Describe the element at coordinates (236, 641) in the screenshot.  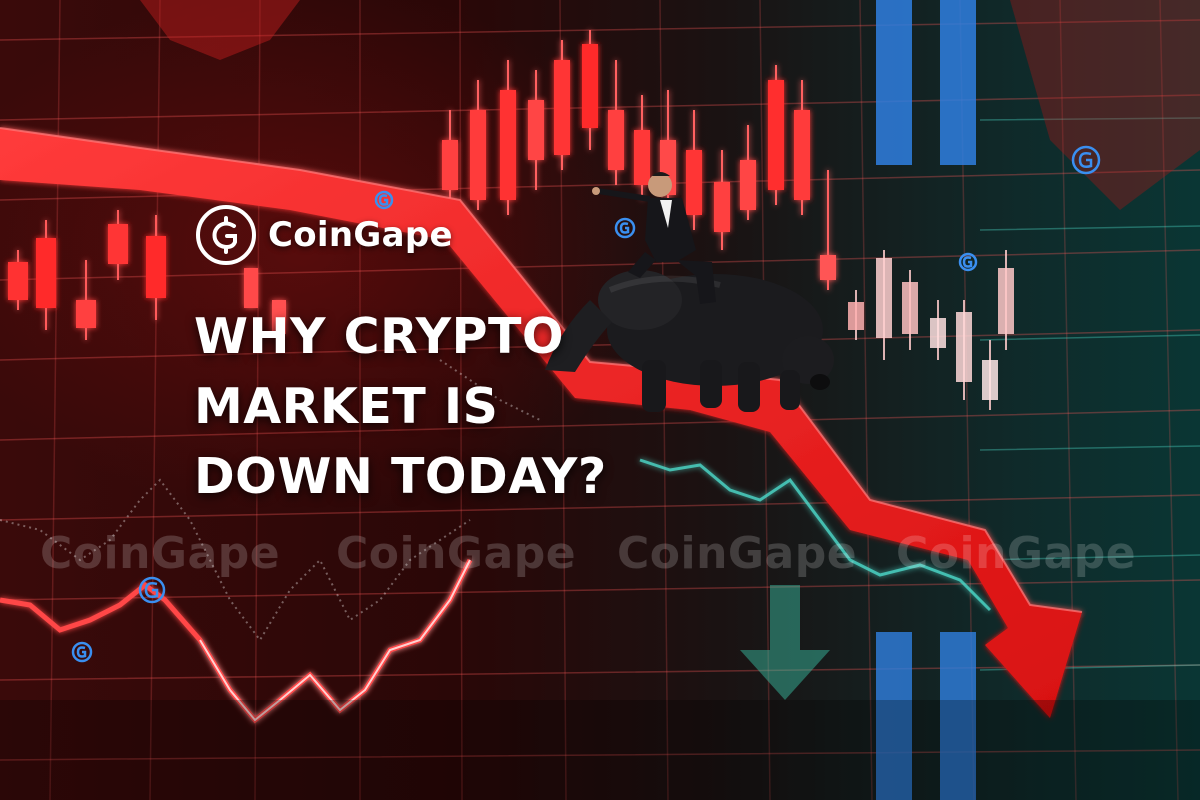
I see `price-line-left` at that location.